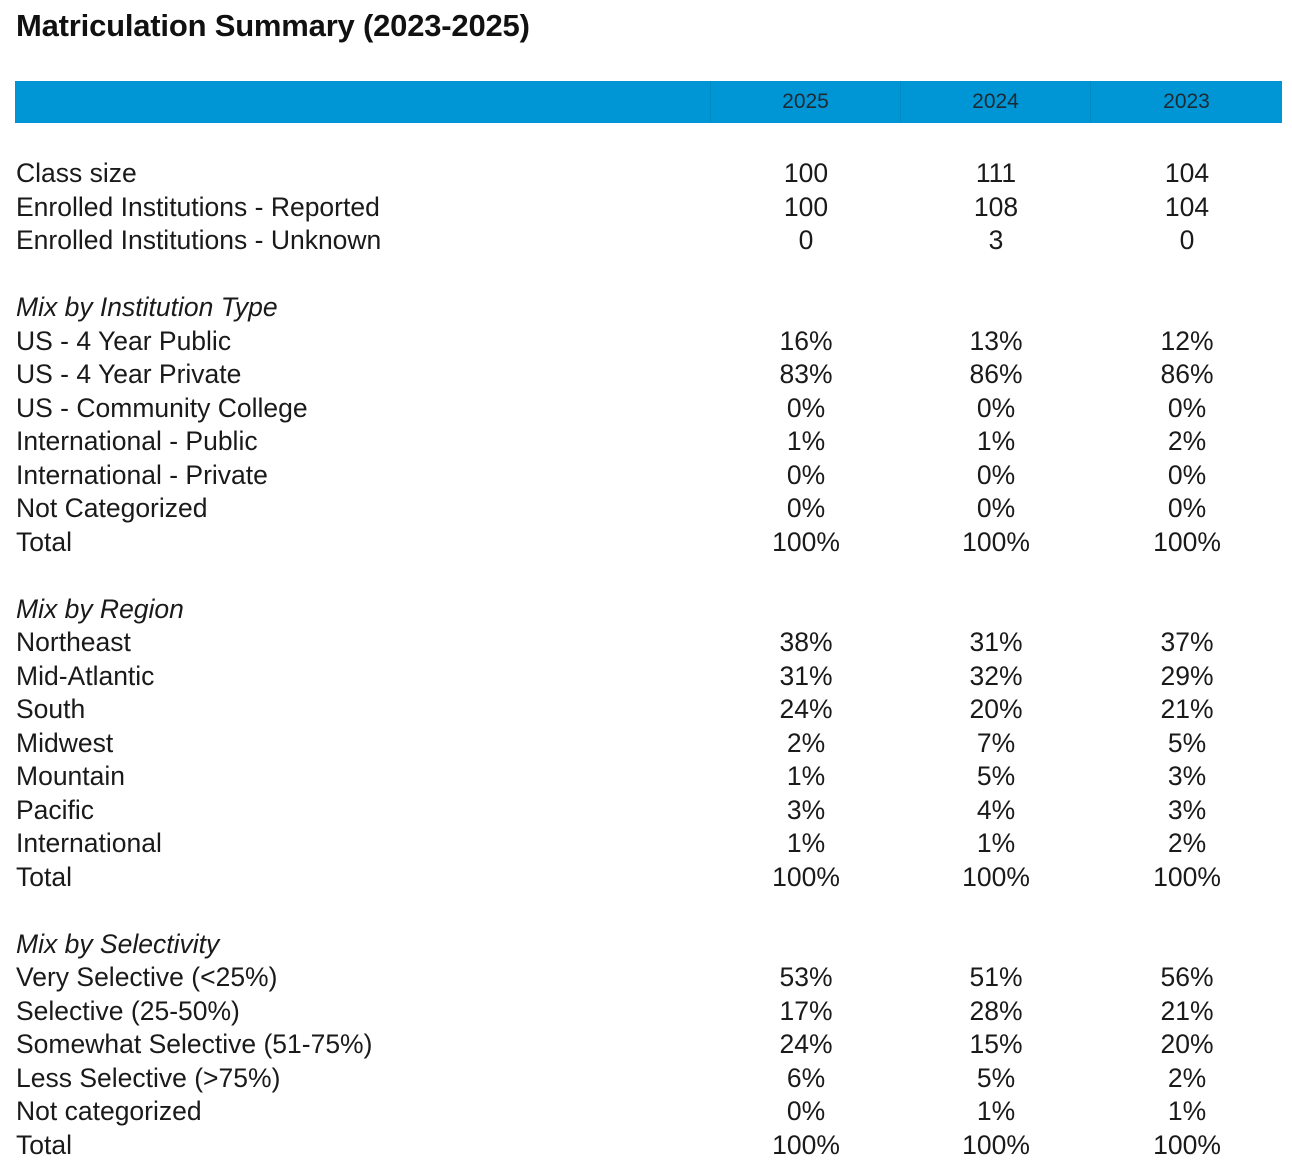  I want to click on table-row: Selective (25-50%) 17% 28% 21%, so click(646, 1011).